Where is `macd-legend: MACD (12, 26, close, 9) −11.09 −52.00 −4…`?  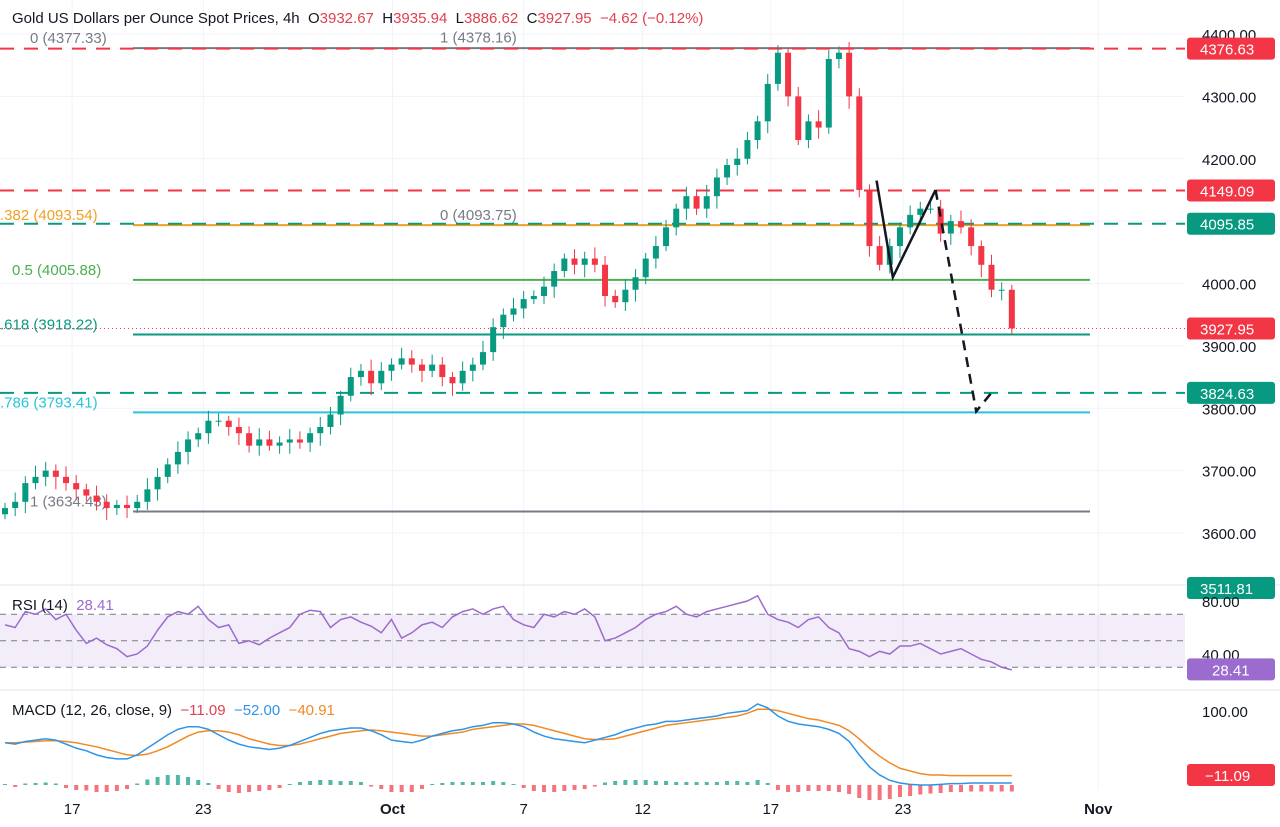 macd-legend: MACD (12, 26, close, 9) −11.09 −52.00 −4… is located at coordinates (173, 710).